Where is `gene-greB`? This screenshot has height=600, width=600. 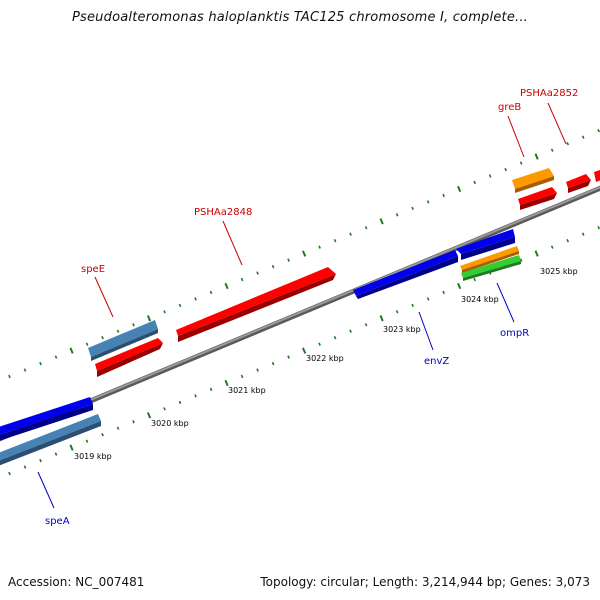 gene-greB is located at coordinates (533, 180).